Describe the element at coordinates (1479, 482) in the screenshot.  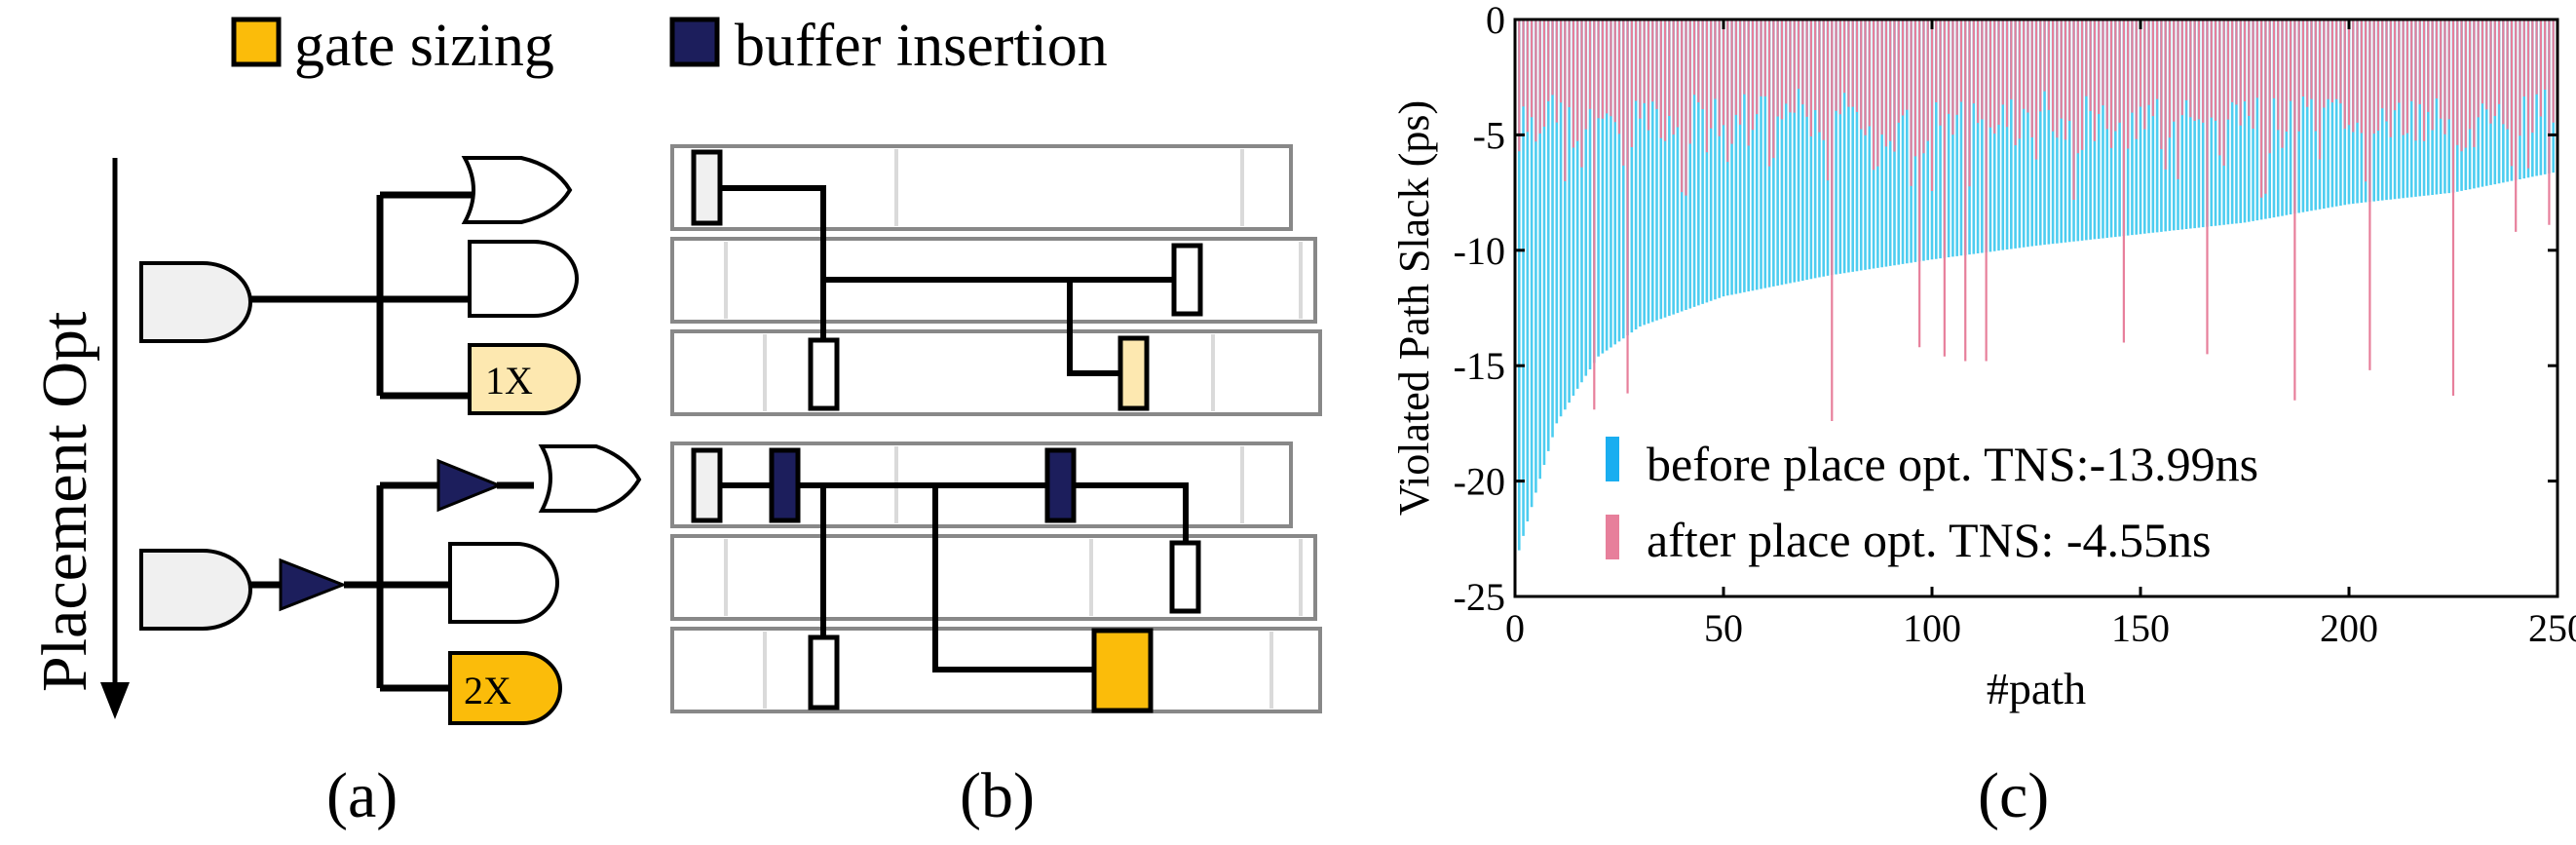
I see `y-tick-label: -20` at that location.